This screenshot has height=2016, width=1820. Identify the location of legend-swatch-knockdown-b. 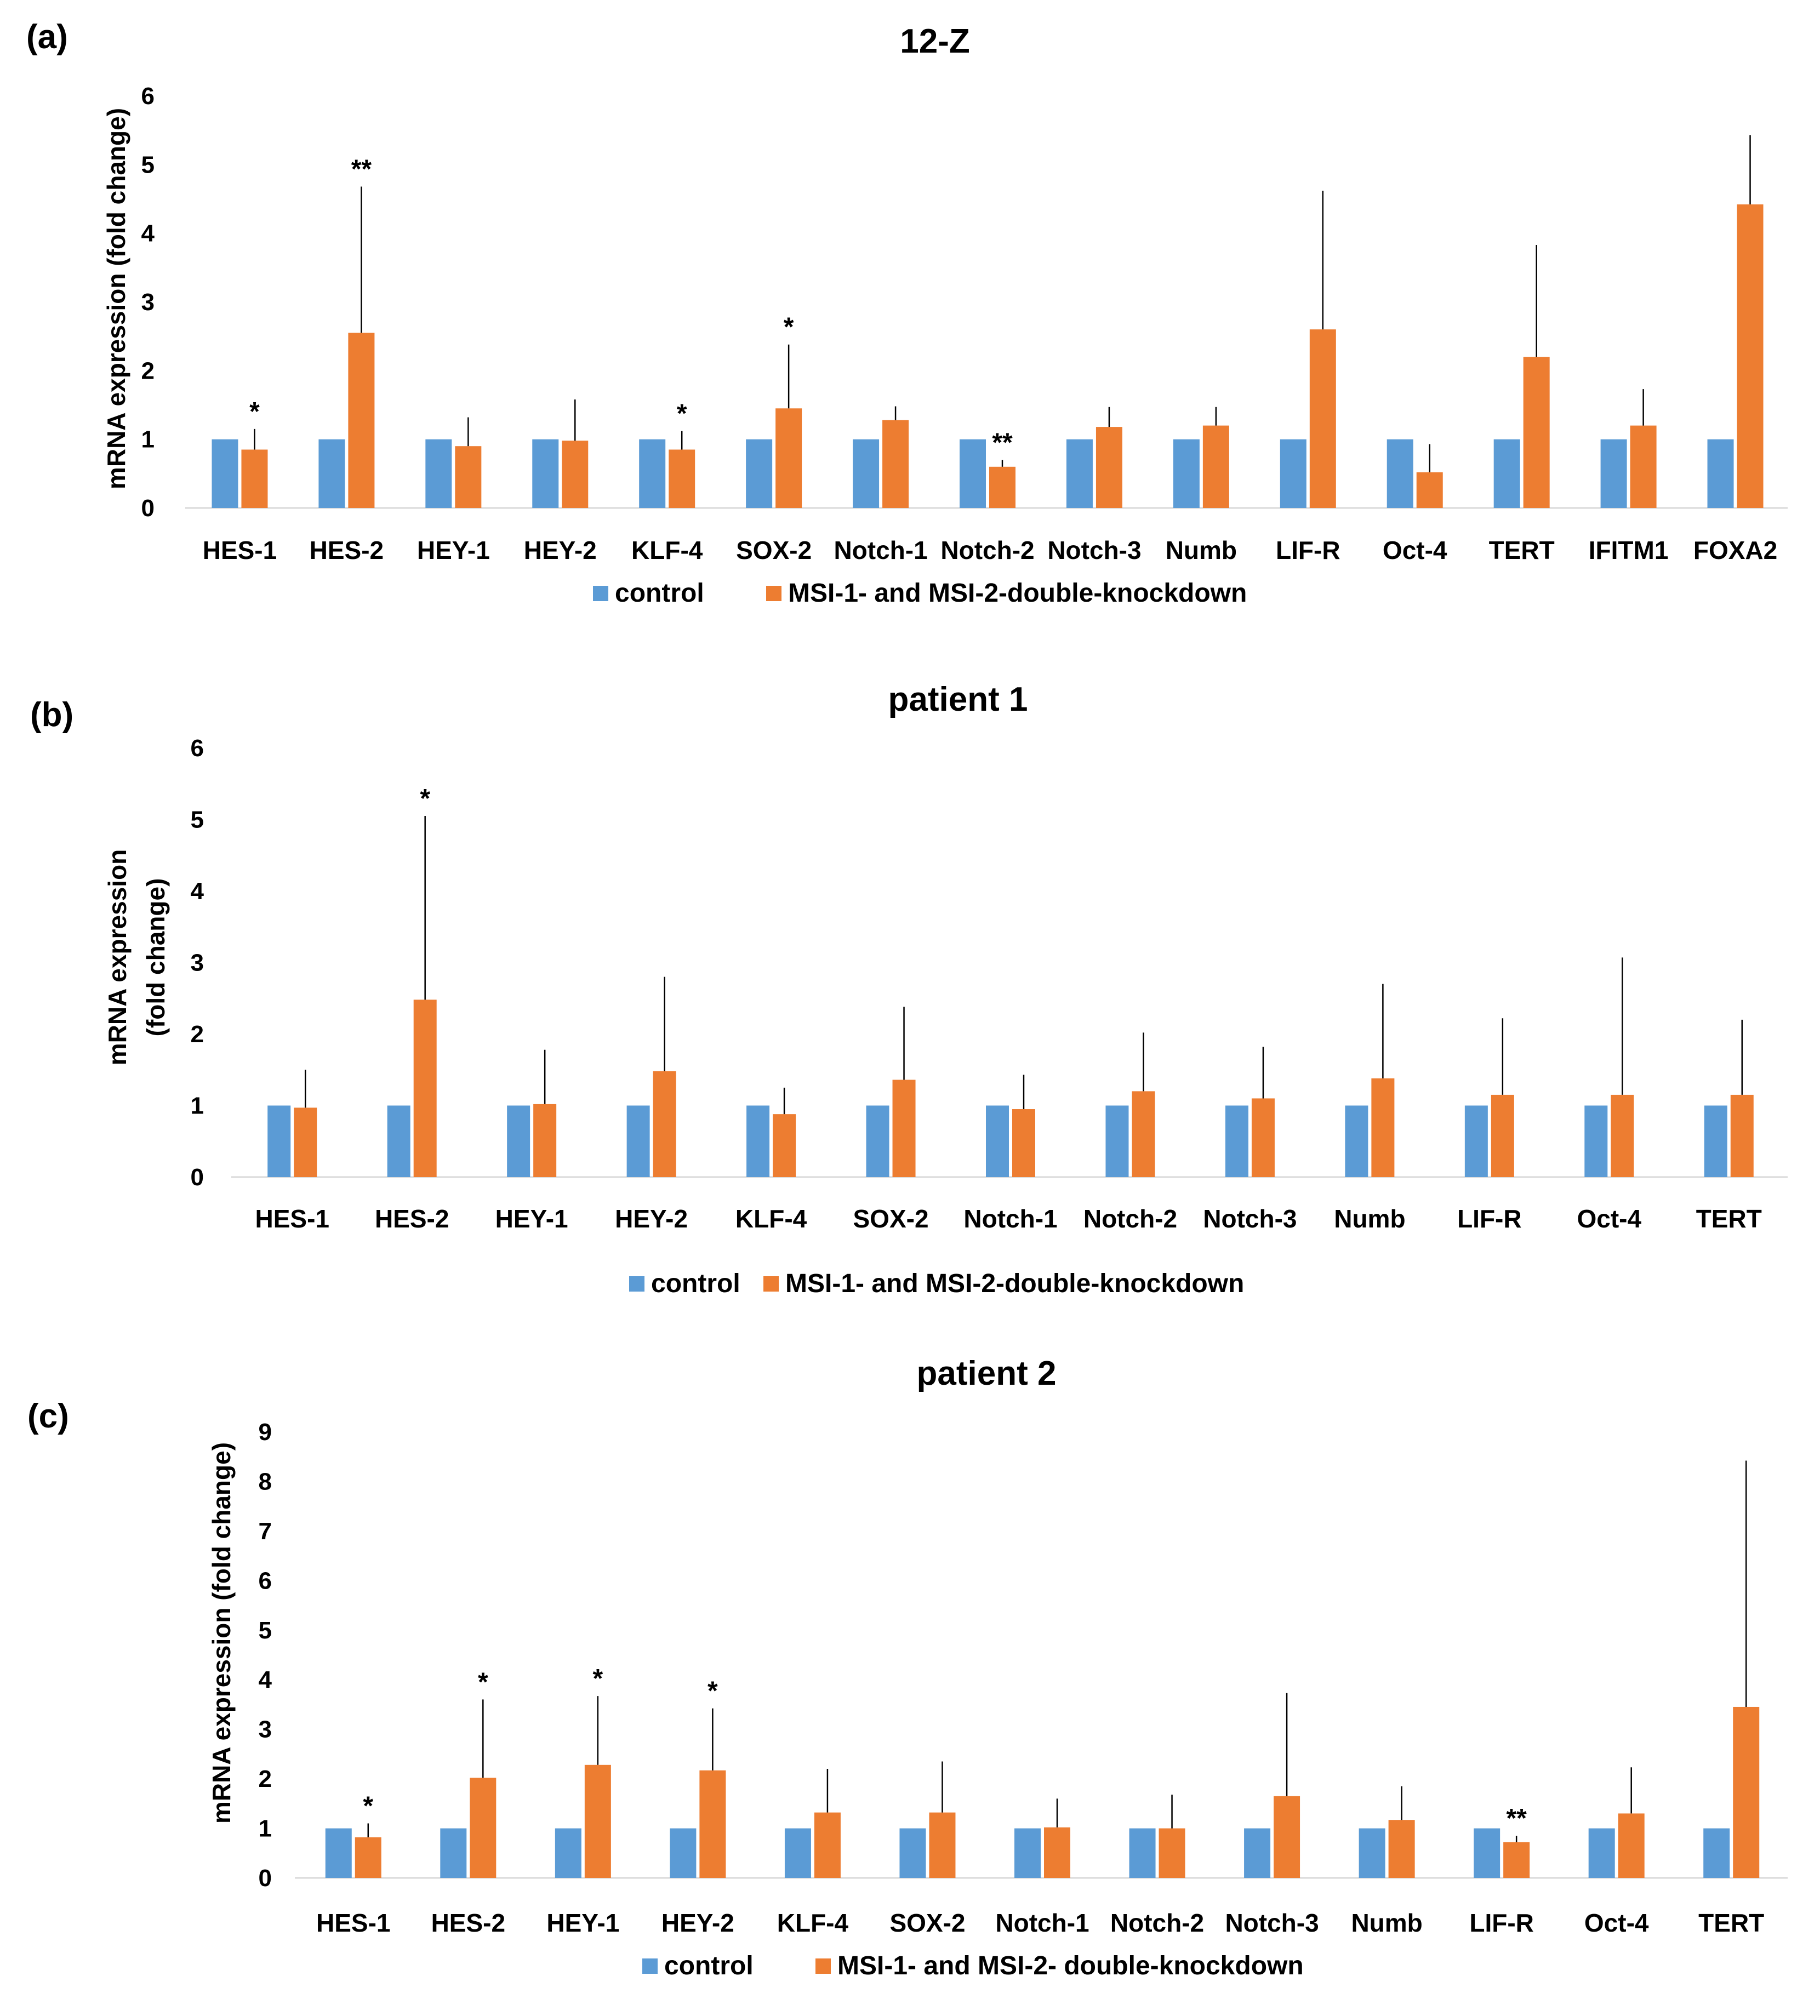
(771, 1284).